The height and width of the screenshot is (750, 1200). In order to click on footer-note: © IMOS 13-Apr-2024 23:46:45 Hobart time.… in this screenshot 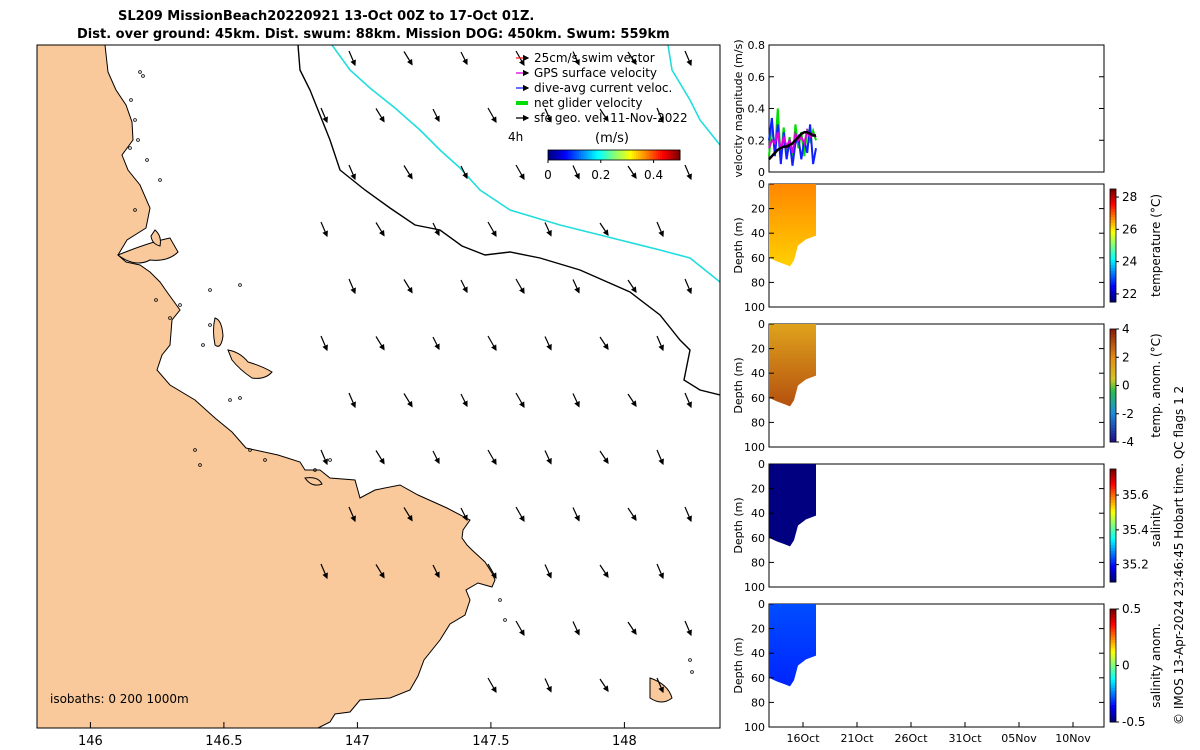, I will do `click(1179, 555)`.